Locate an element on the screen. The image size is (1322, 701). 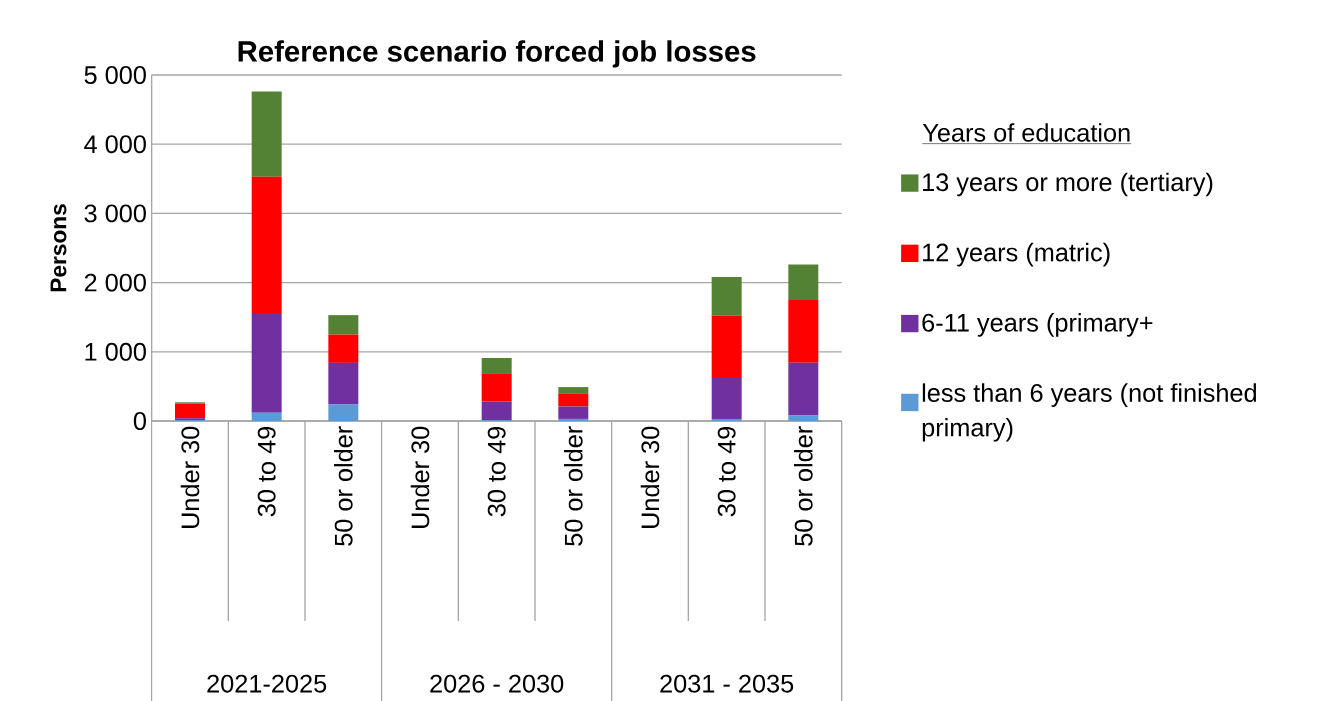
text: 2026 - 2030 is located at coordinates (497, 683).